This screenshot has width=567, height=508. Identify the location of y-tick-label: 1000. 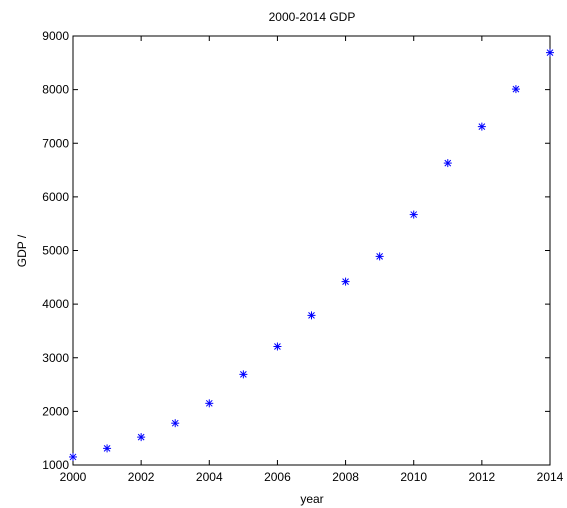
(55, 465).